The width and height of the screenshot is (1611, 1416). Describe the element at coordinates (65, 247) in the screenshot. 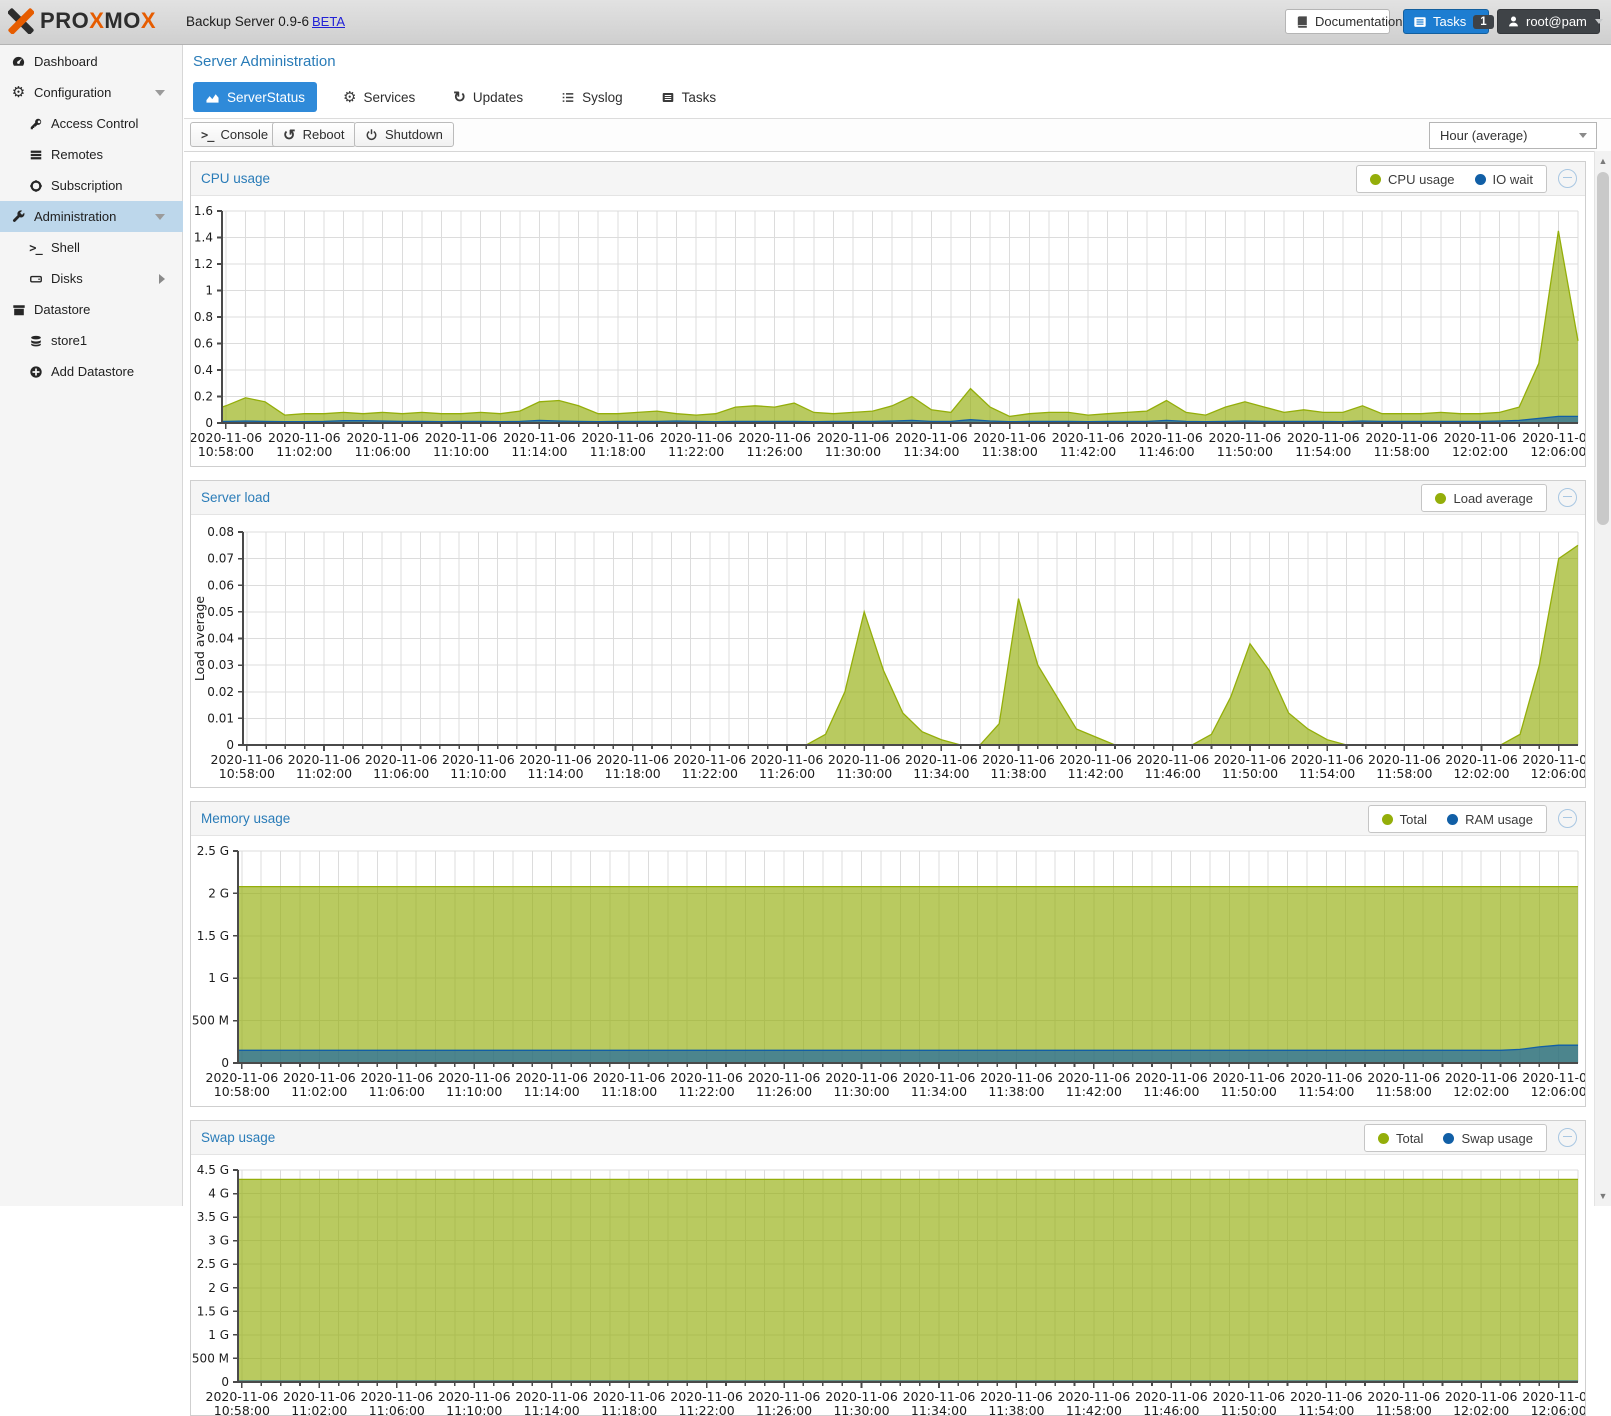

I see `sidebar-item-label: Shell` at that location.